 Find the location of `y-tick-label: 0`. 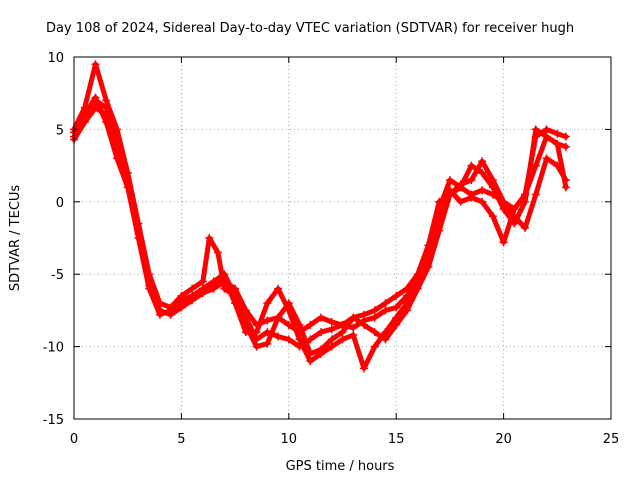

y-tick-label: 0 is located at coordinates (60, 203).